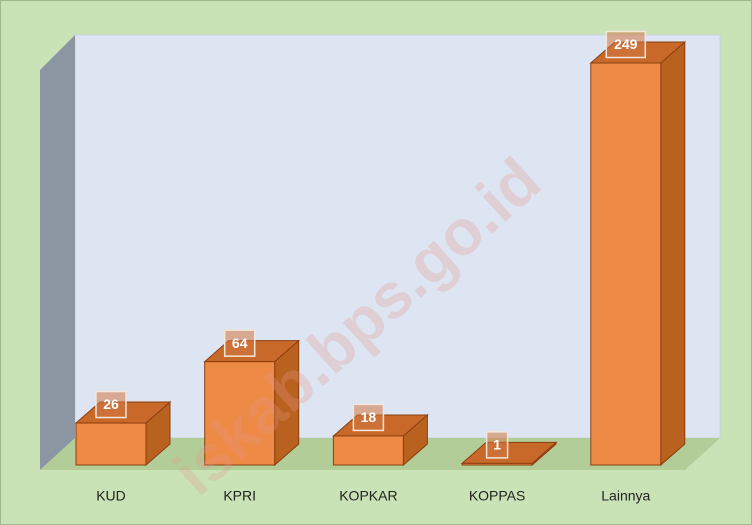 This screenshot has width=752, height=525. I want to click on value-label: 18, so click(369, 417).